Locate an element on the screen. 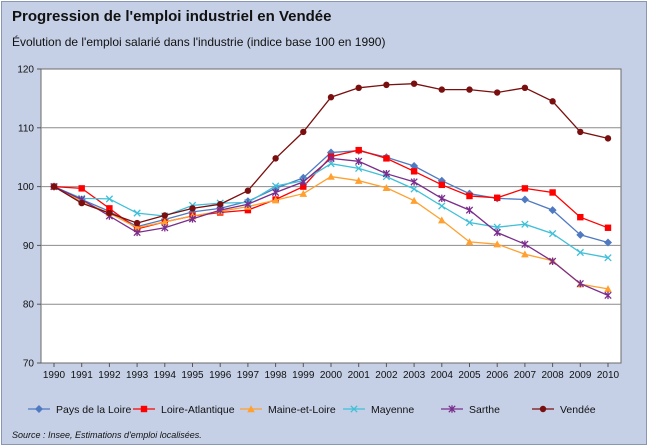 Image resolution: width=648 pixels, height=446 pixels. legend-item: Pays de la Loire is located at coordinates (79, 410).